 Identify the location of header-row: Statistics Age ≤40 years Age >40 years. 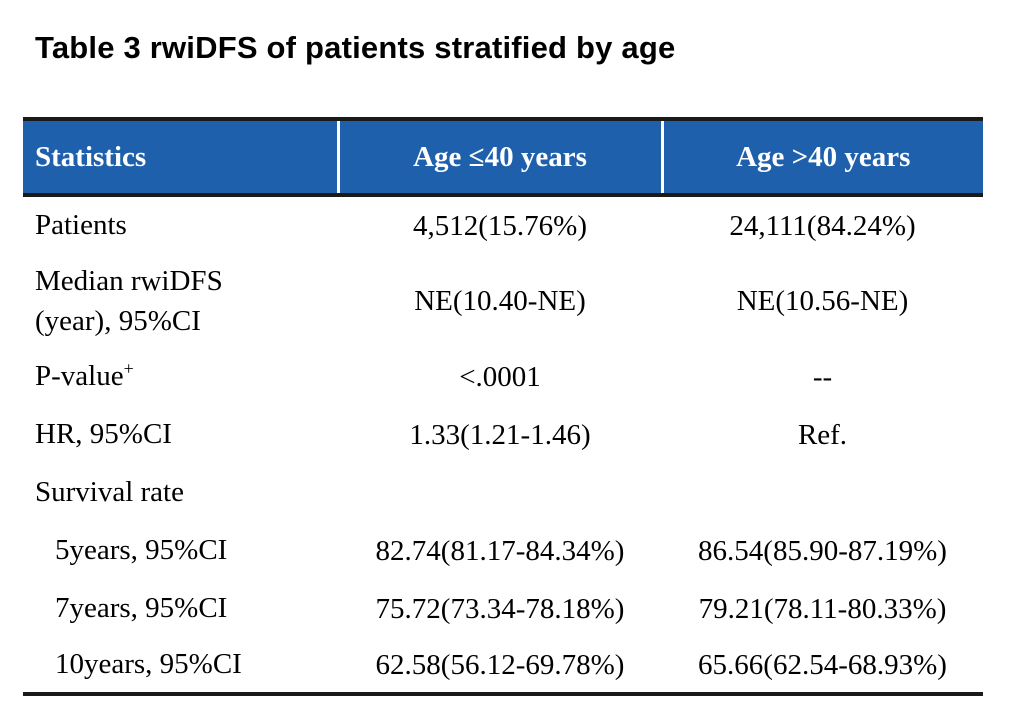
(503, 158).